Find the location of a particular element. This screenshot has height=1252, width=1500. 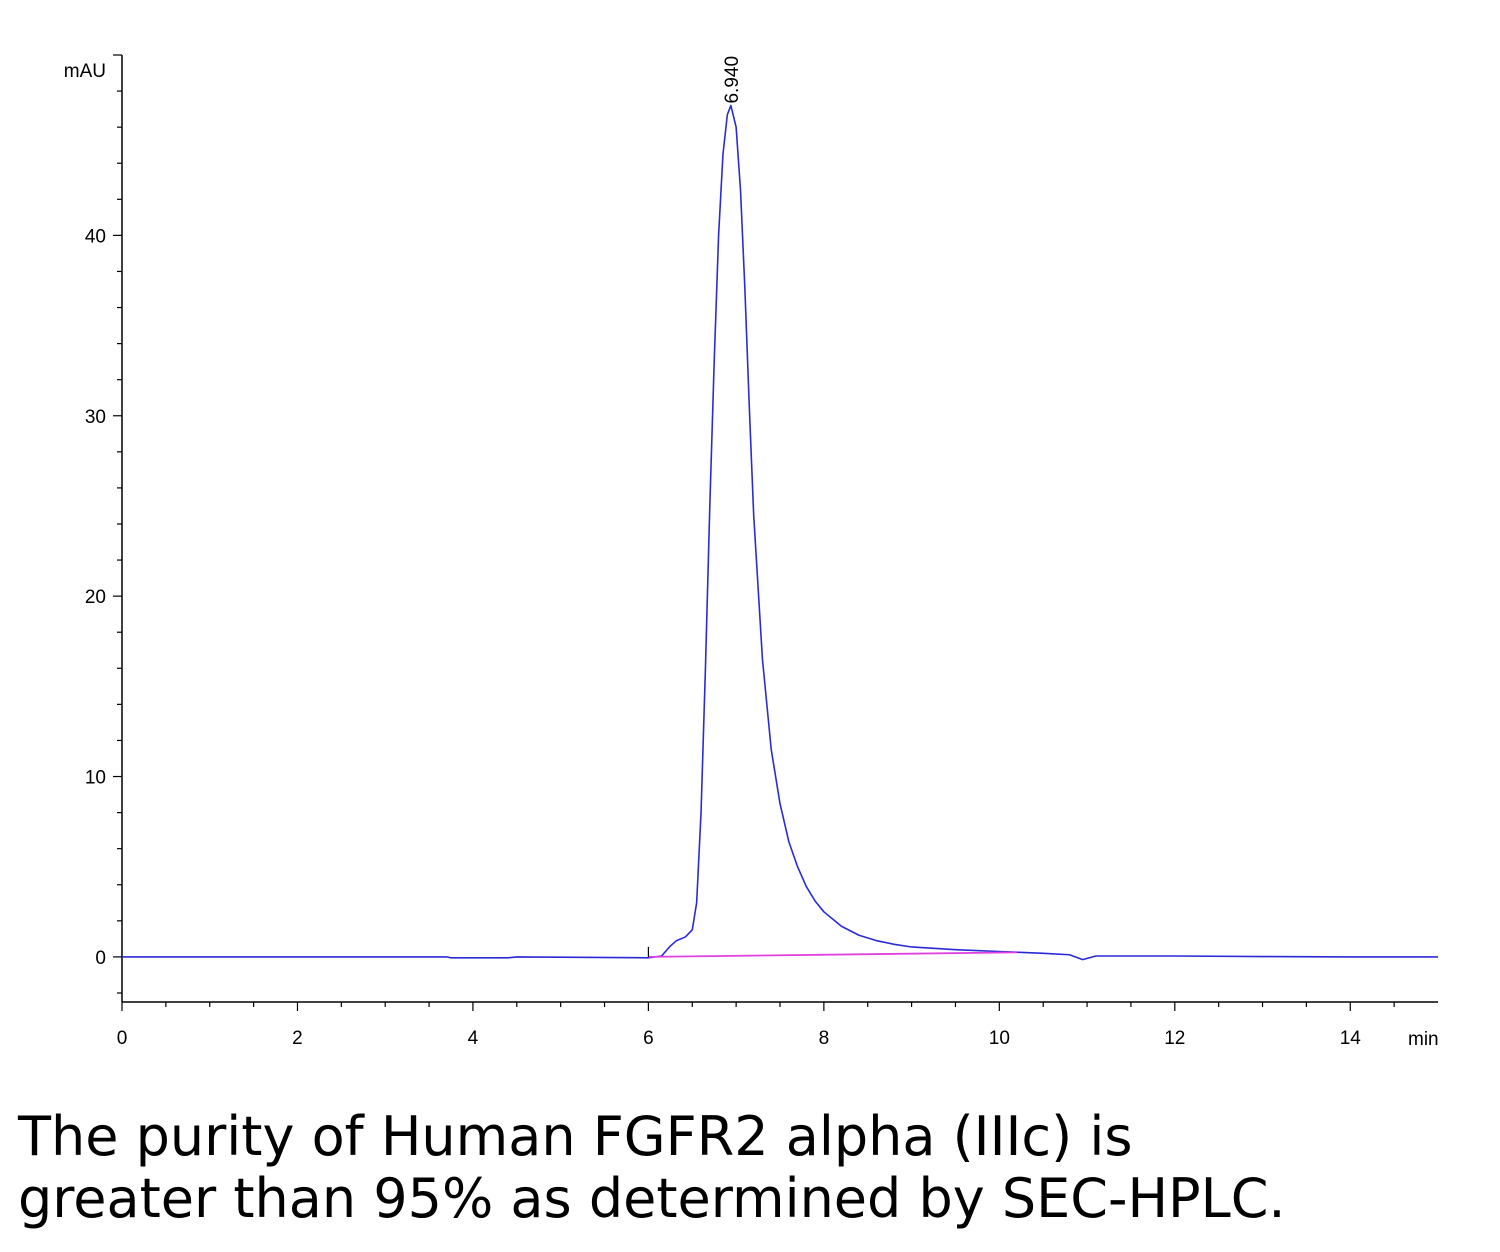

x-tick-label: 4 is located at coordinates (473, 1038).